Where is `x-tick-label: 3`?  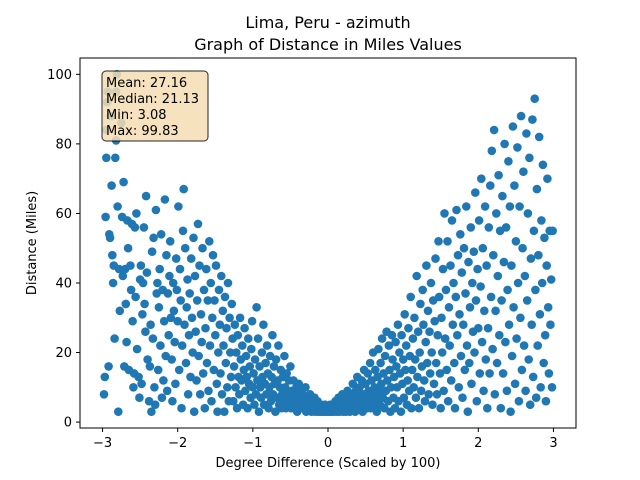
x-tick-label: 3 is located at coordinates (553, 443).